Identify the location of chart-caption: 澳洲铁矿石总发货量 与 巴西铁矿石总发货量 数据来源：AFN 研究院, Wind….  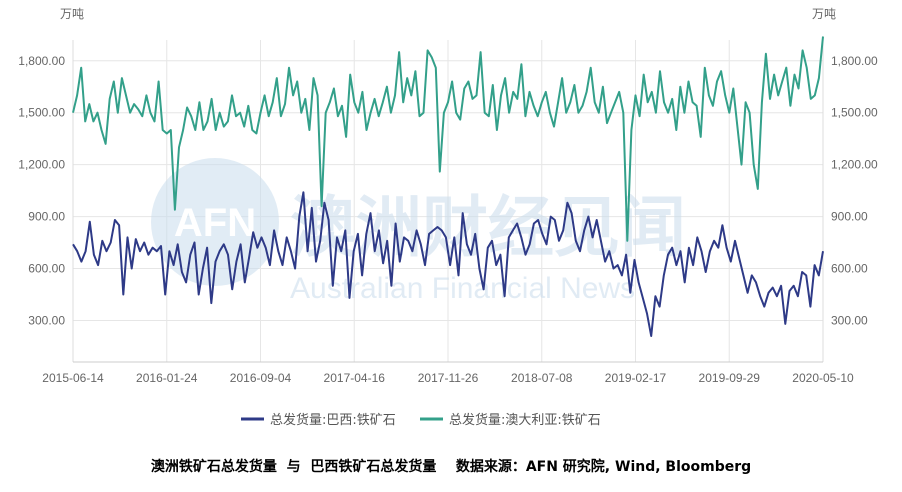
(451, 467).